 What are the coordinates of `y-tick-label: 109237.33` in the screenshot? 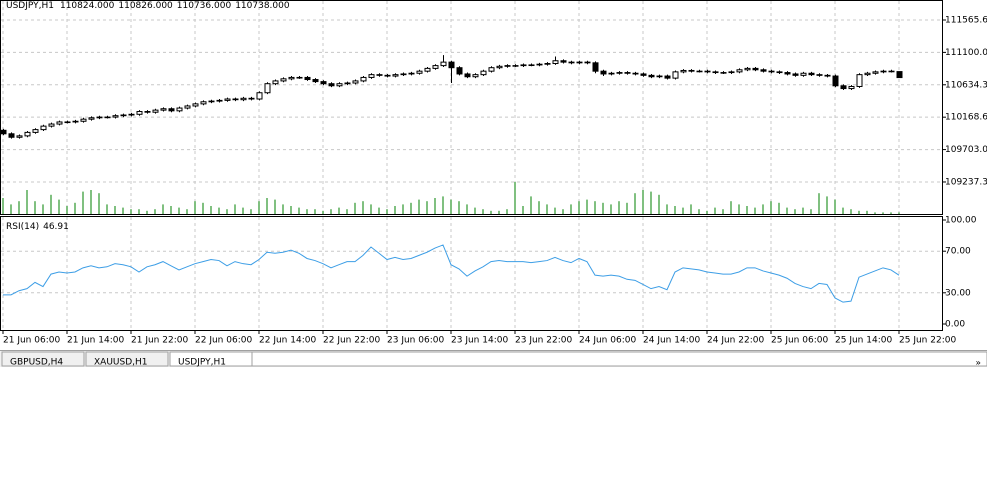 It's located at (966, 182).